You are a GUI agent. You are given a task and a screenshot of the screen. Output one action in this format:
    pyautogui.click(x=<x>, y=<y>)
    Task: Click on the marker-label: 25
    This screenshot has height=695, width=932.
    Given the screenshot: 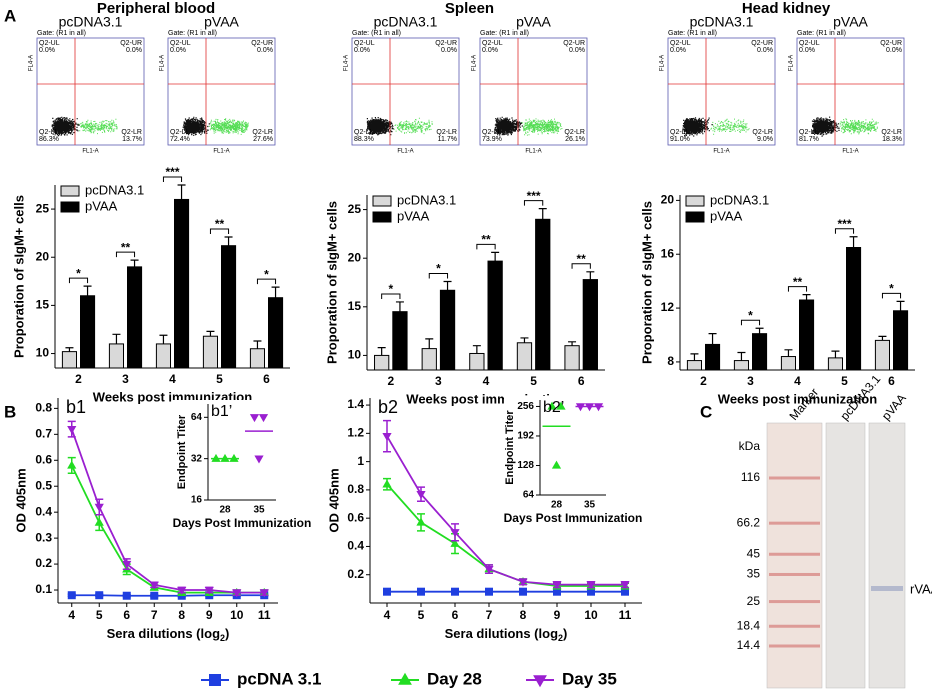 What is the action you would take?
    pyautogui.click(x=754, y=601)
    